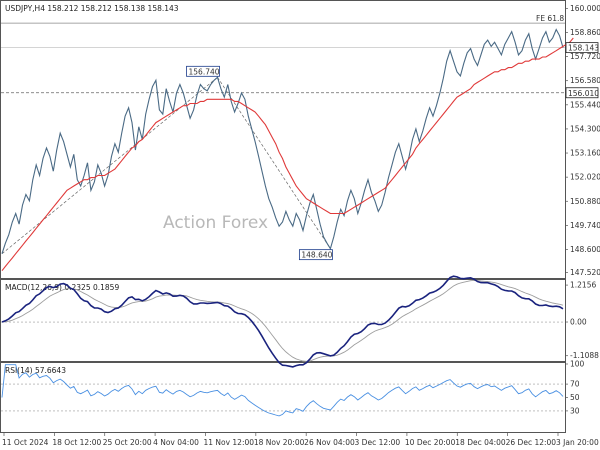 This screenshot has height=450, width=600. I want to click on swing-label: 148.640, so click(316, 255).